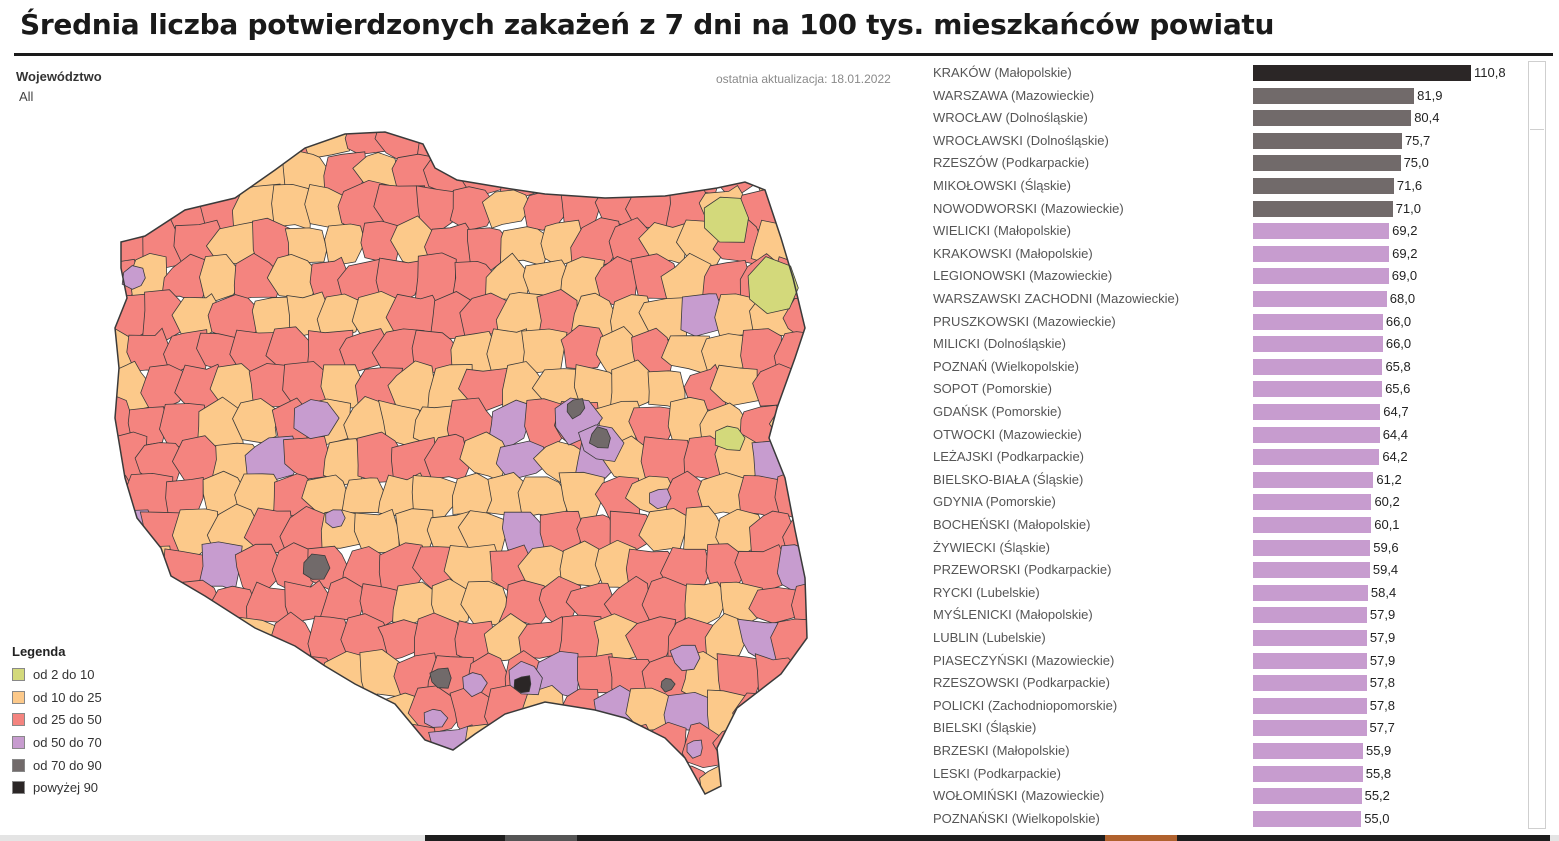  Describe the element at coordinates (1537, 445) in the screenshot. I see `bar-list-scrollbar` at that location.